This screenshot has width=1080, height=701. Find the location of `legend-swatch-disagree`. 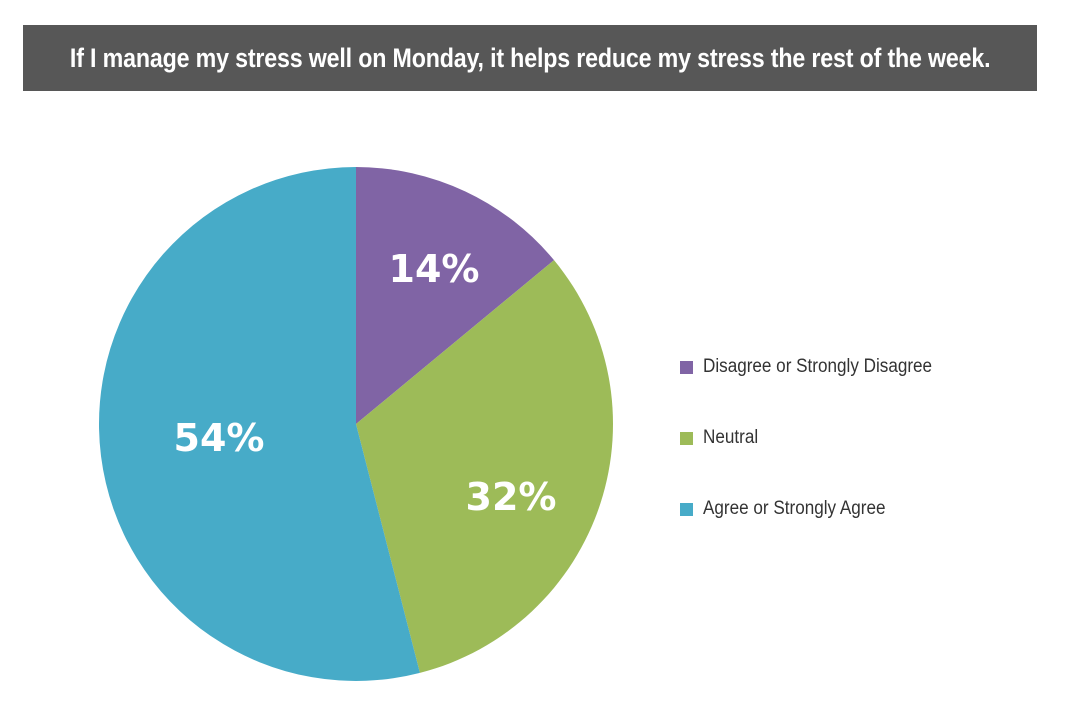

legend-swatch-disagree is located at coordinates (686, 367).